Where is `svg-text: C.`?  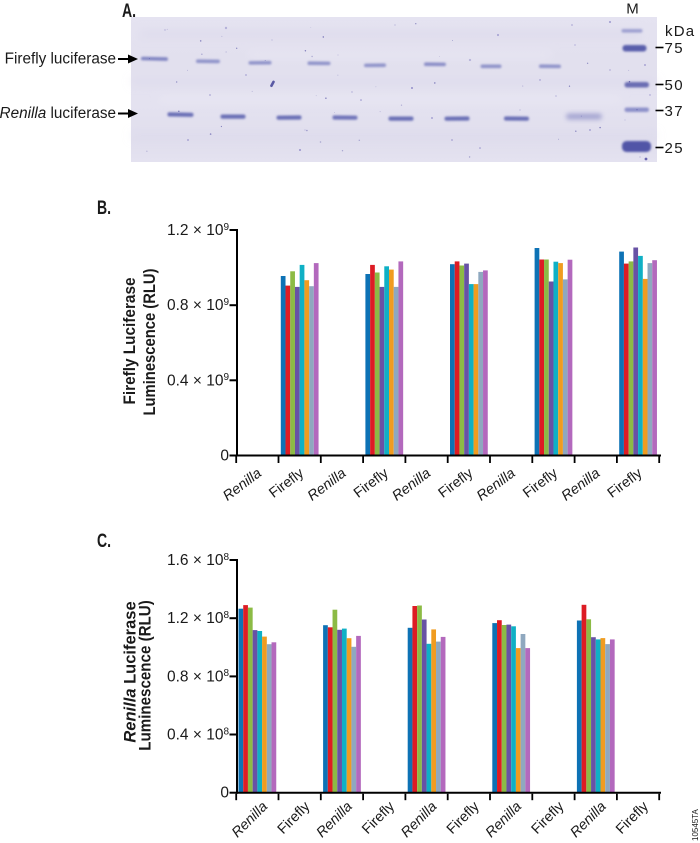 svg-text: C. is located at coordinates (104, 541).